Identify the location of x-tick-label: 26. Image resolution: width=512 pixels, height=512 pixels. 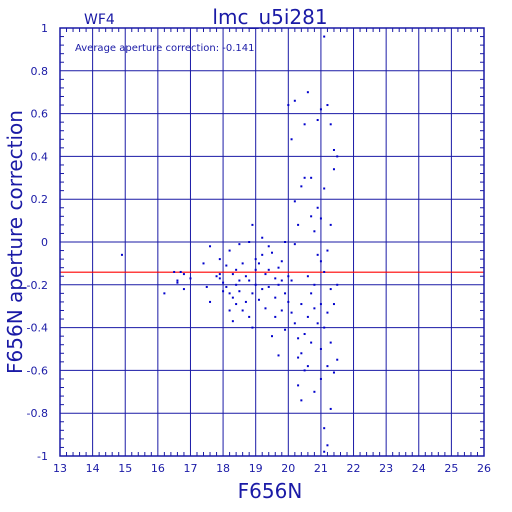
(484, 468).